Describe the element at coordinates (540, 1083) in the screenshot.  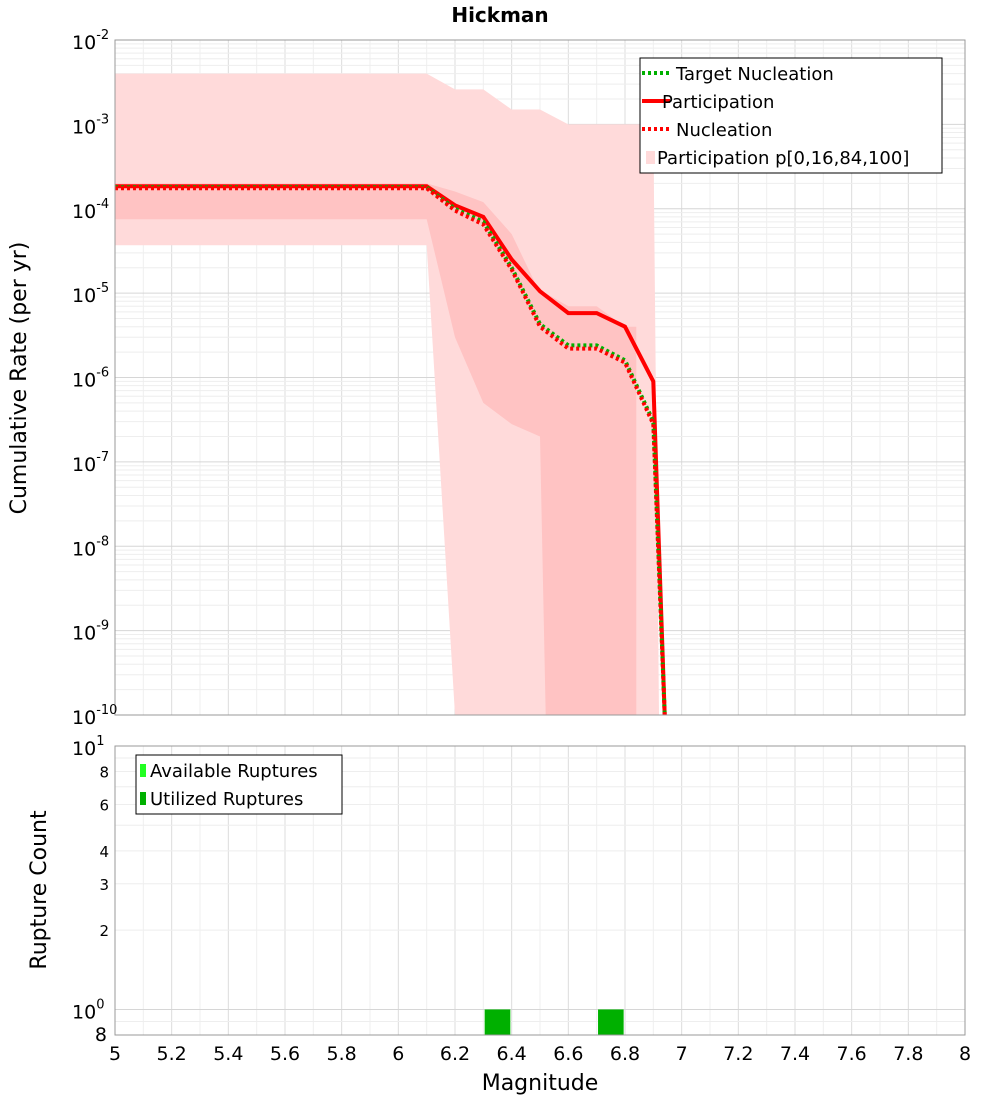
I see `x-axis-label: Magnitude` at that location.